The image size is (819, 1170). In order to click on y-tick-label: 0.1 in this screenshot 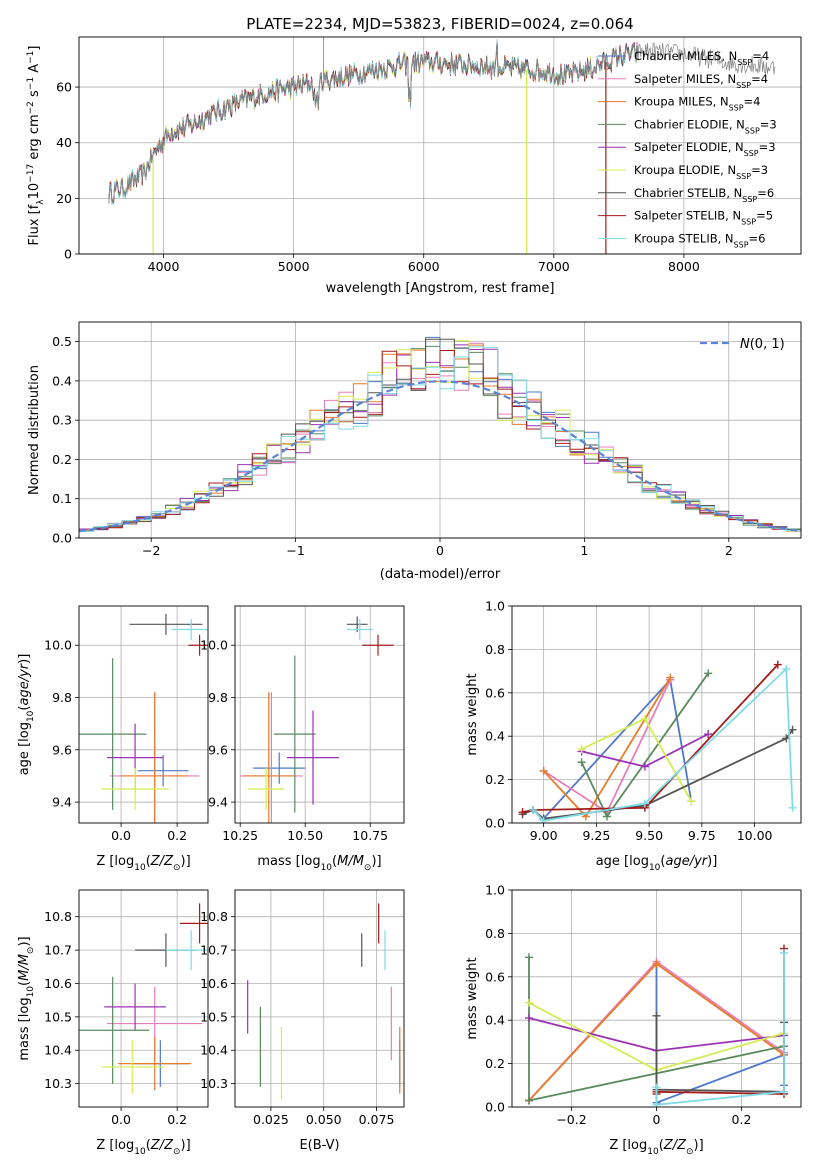, I will do `click(62, 498)`.